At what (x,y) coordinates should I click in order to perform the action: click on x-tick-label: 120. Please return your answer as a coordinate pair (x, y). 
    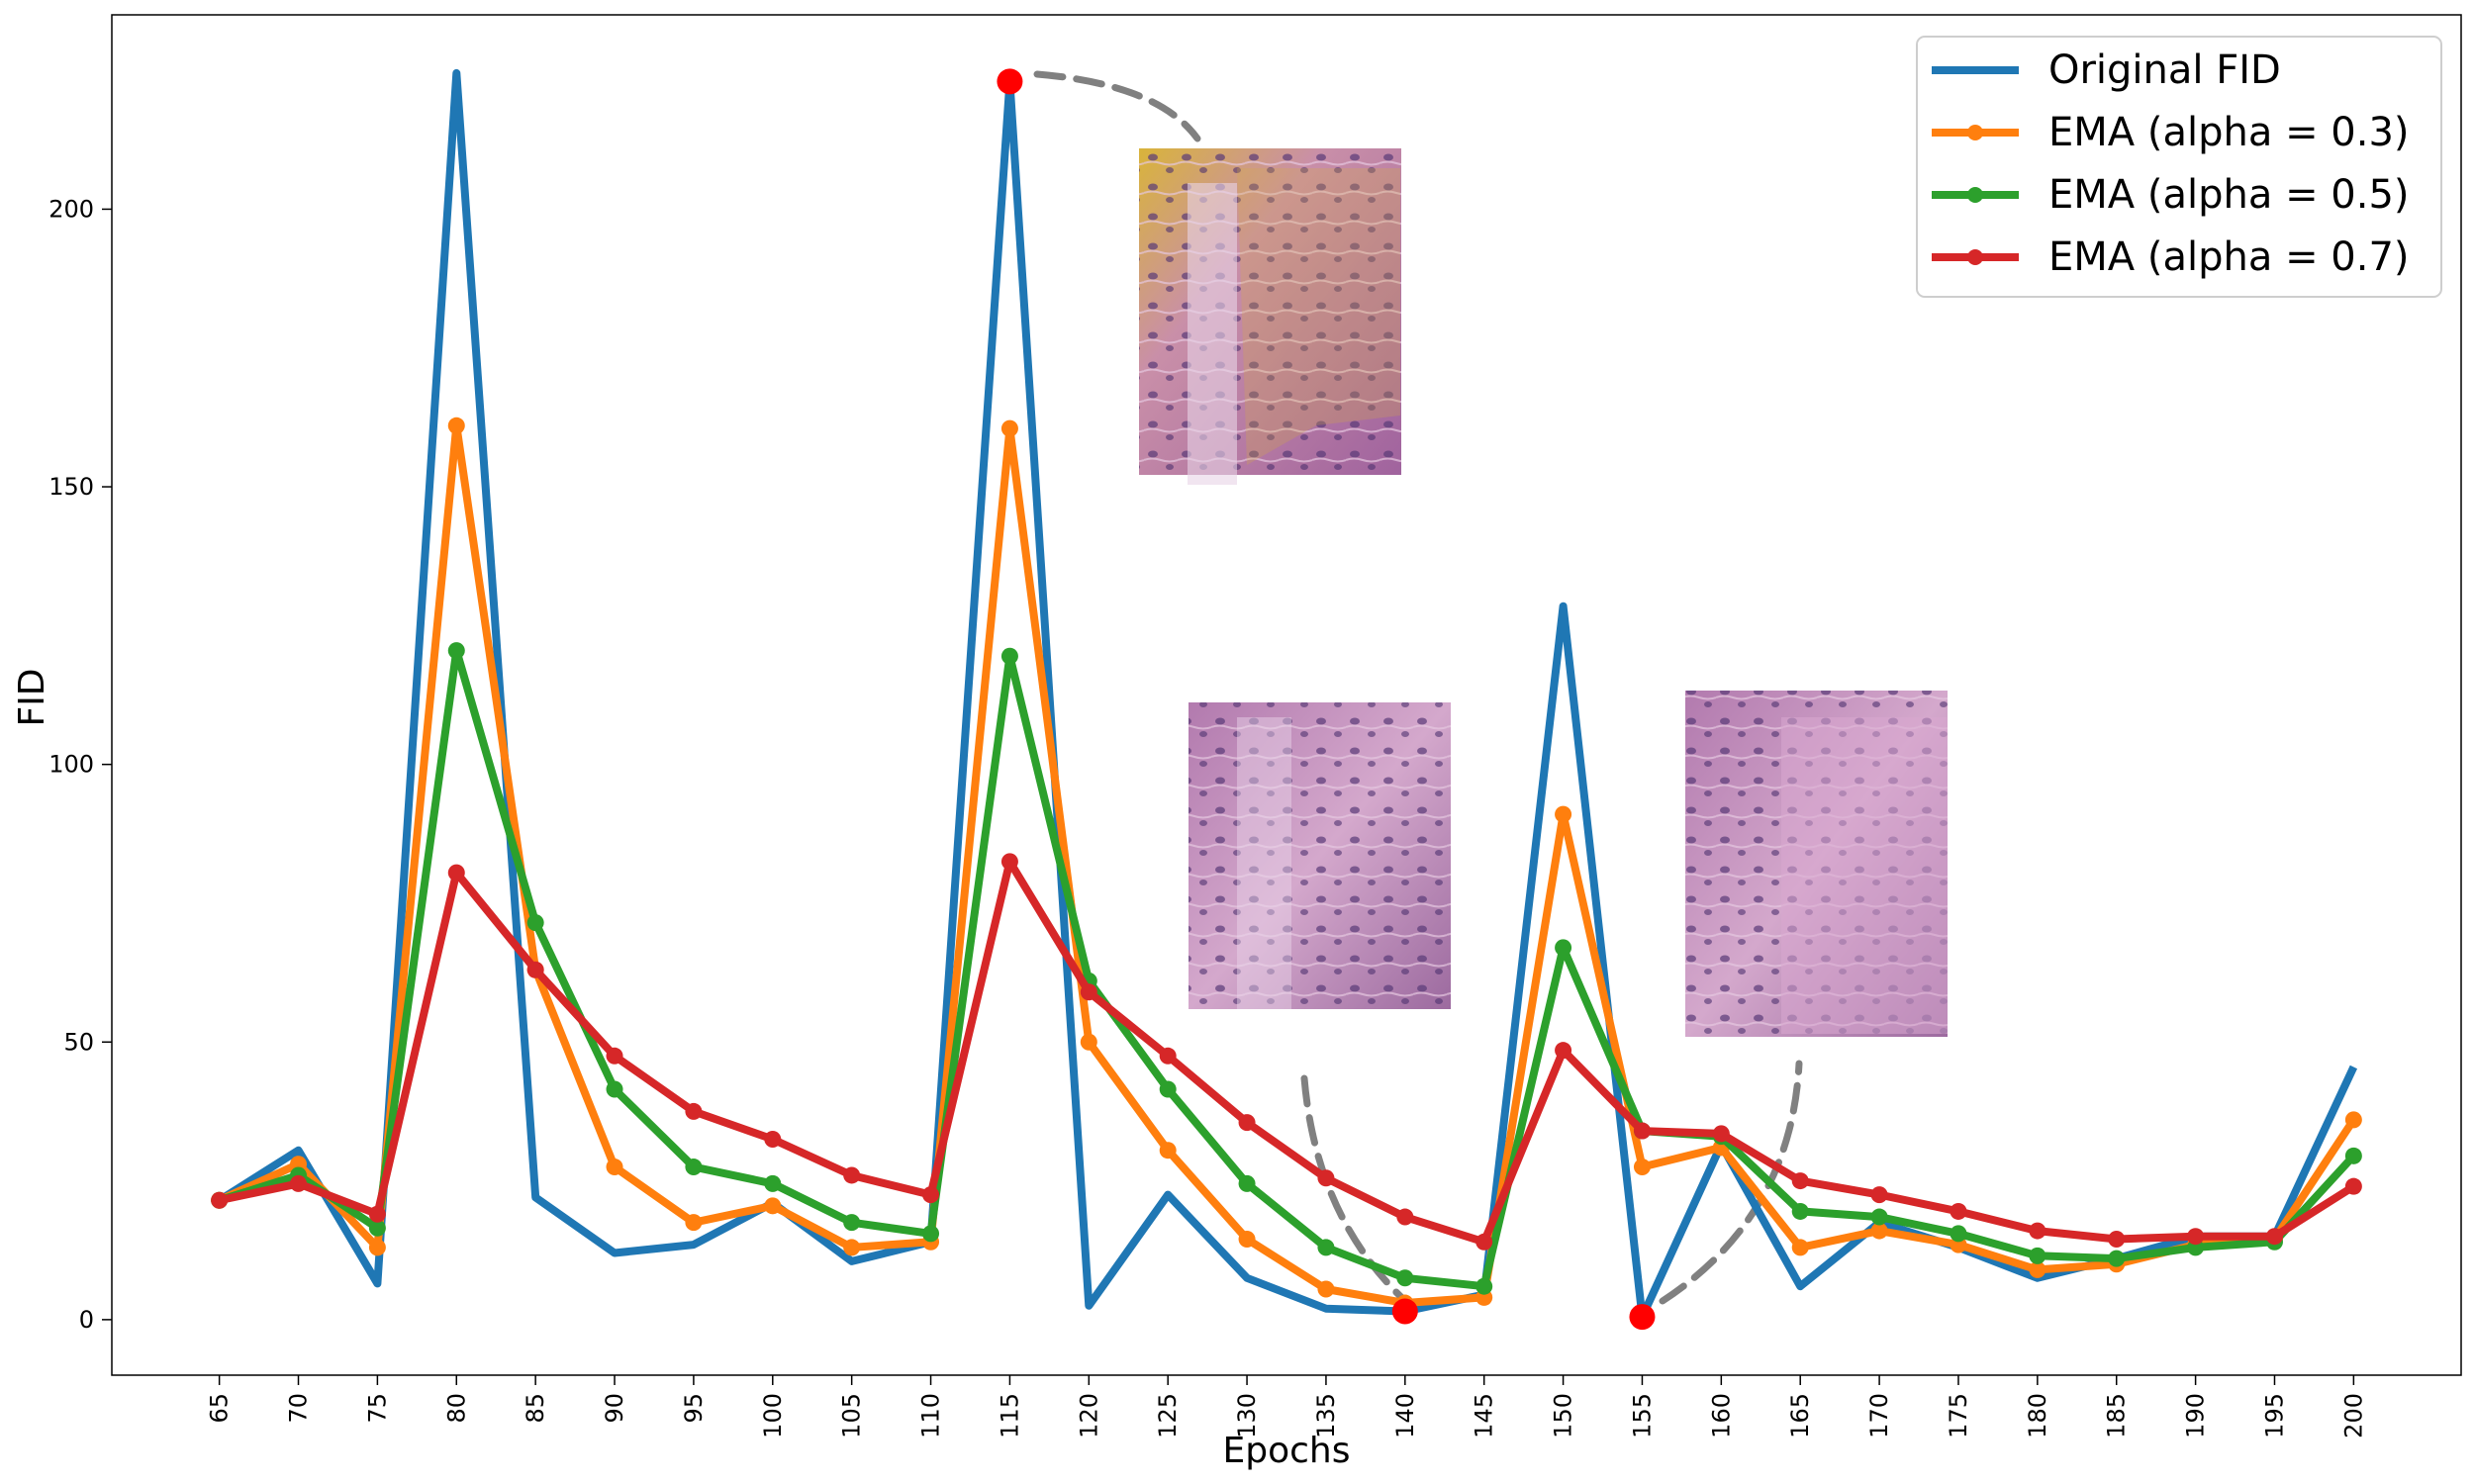
    Looking at the image, I should click on (1089, 1415).